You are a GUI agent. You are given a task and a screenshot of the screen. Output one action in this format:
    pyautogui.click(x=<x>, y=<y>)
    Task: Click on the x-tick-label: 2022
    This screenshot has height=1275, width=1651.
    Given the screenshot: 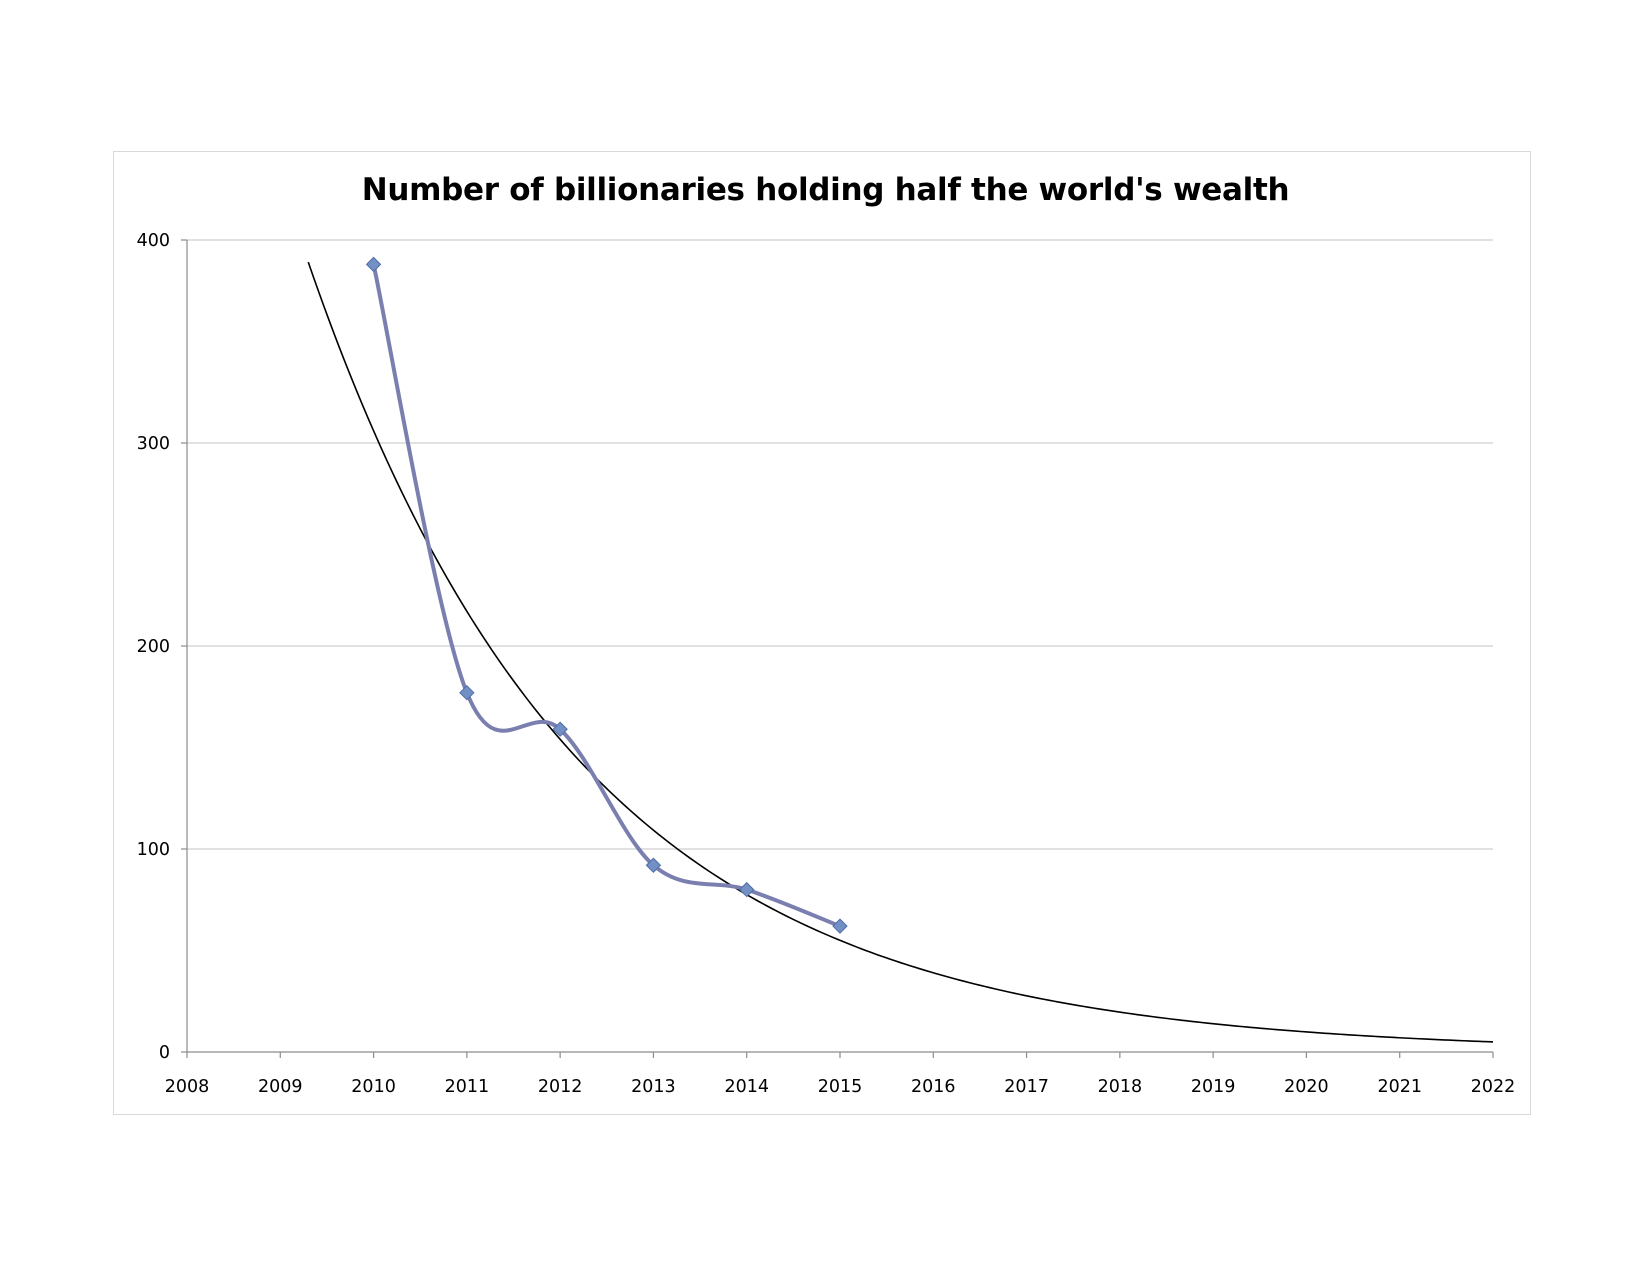 What is the action you would take?
    pyautogui.click(x=1493, y=1087)
    